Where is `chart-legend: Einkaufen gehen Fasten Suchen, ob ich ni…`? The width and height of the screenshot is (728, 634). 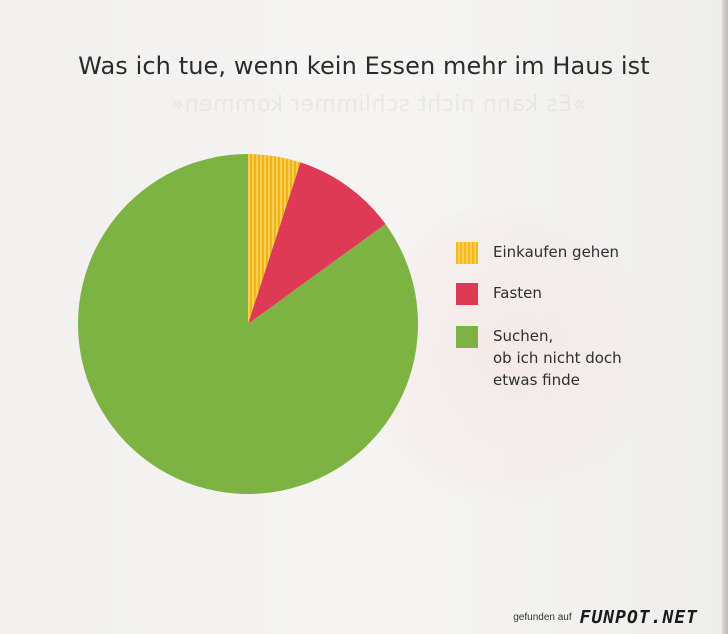 chart-legend: Einkaufen gehen Fasten Suchen, ob ich ni… is located at coordinates (576, 325).